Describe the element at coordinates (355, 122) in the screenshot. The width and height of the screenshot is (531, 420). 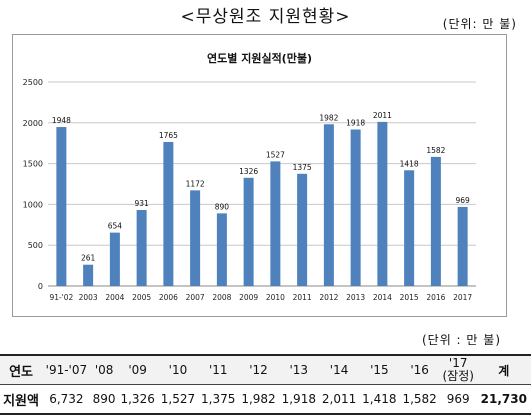
I see `data-label: 1918` at that location.